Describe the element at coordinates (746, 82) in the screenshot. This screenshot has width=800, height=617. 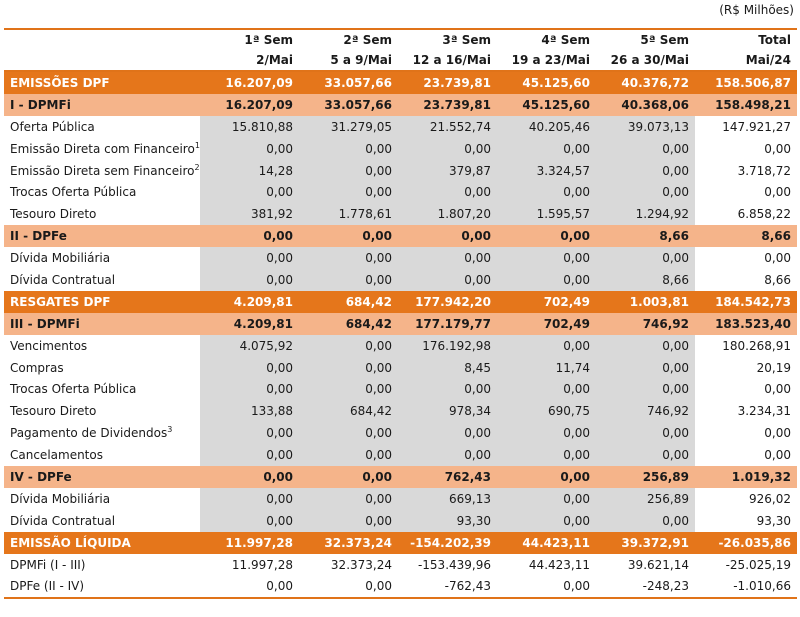
I see `total-cell: 158.506,87` at that location.